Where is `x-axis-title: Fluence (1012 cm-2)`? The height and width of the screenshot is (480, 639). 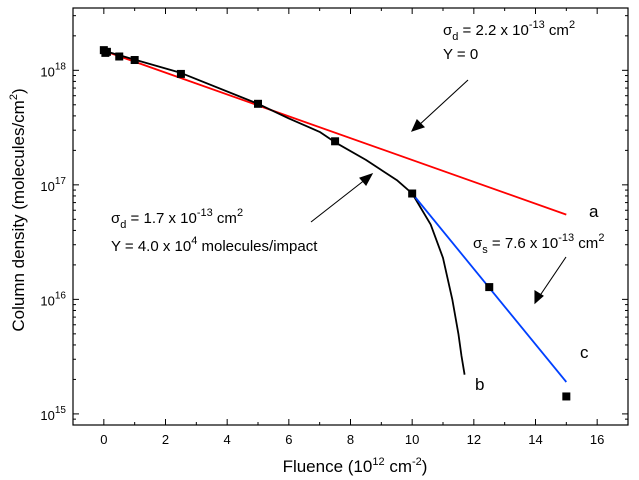 x-axis-title: Fluence (1012 cm-2) is located at coordinates (355, 466).